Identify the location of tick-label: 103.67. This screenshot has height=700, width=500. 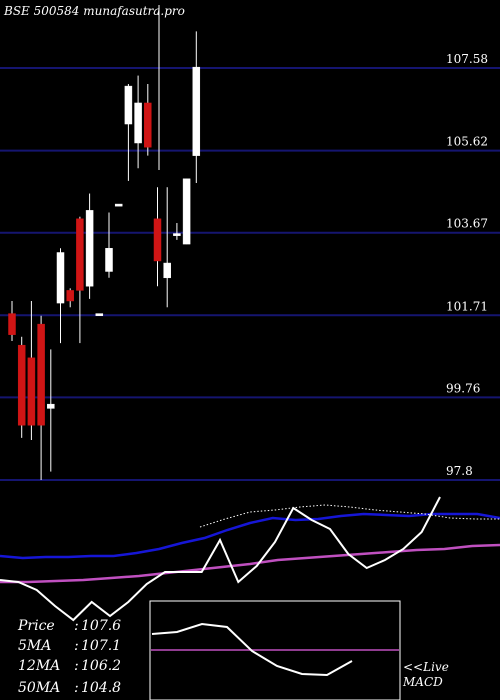
(467, 224).